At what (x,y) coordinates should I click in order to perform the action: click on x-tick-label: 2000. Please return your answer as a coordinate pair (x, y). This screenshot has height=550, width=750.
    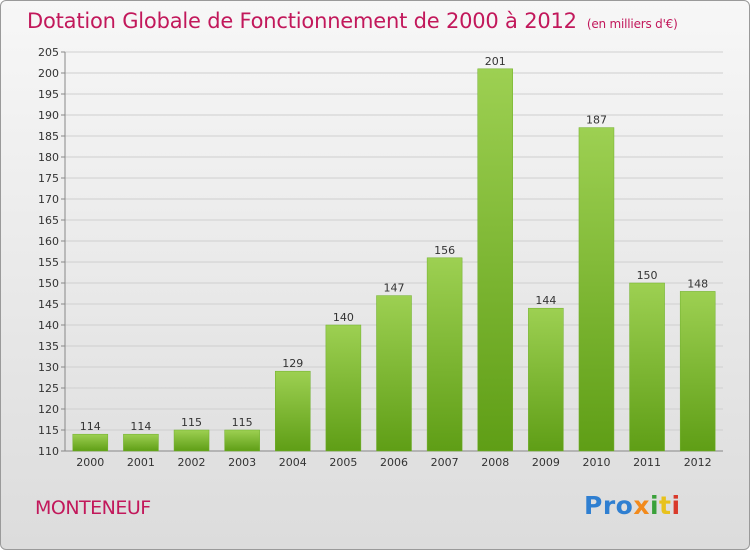
    Looking at the image, I should click on (90, 462).